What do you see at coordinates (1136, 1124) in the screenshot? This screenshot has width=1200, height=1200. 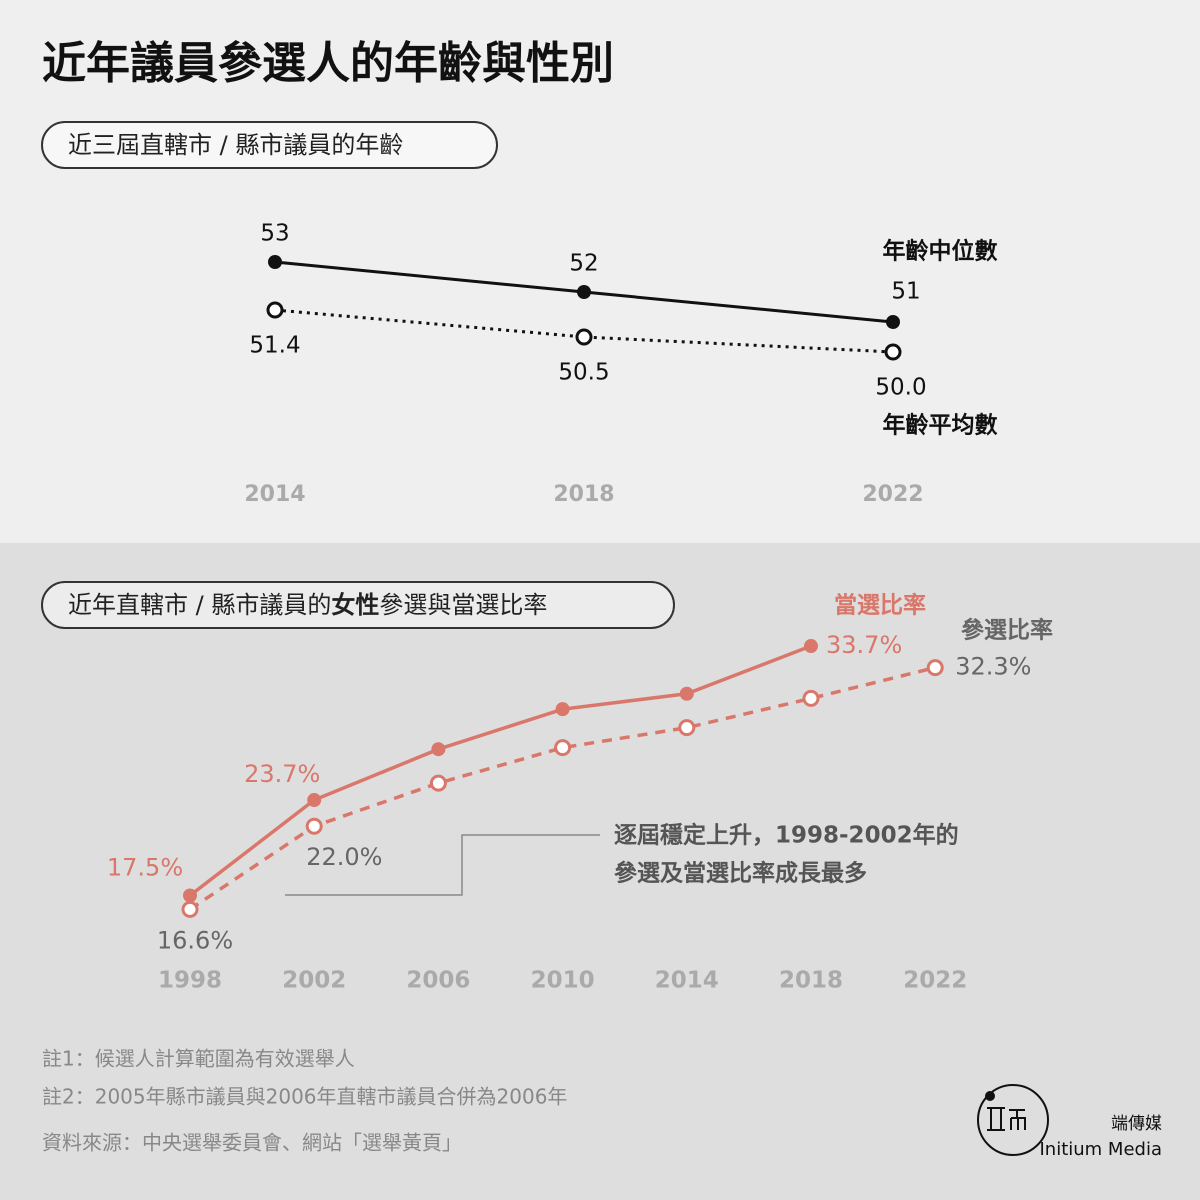 I see `brand-zh: 端傳媒` at bounding box center [1136, 1124].